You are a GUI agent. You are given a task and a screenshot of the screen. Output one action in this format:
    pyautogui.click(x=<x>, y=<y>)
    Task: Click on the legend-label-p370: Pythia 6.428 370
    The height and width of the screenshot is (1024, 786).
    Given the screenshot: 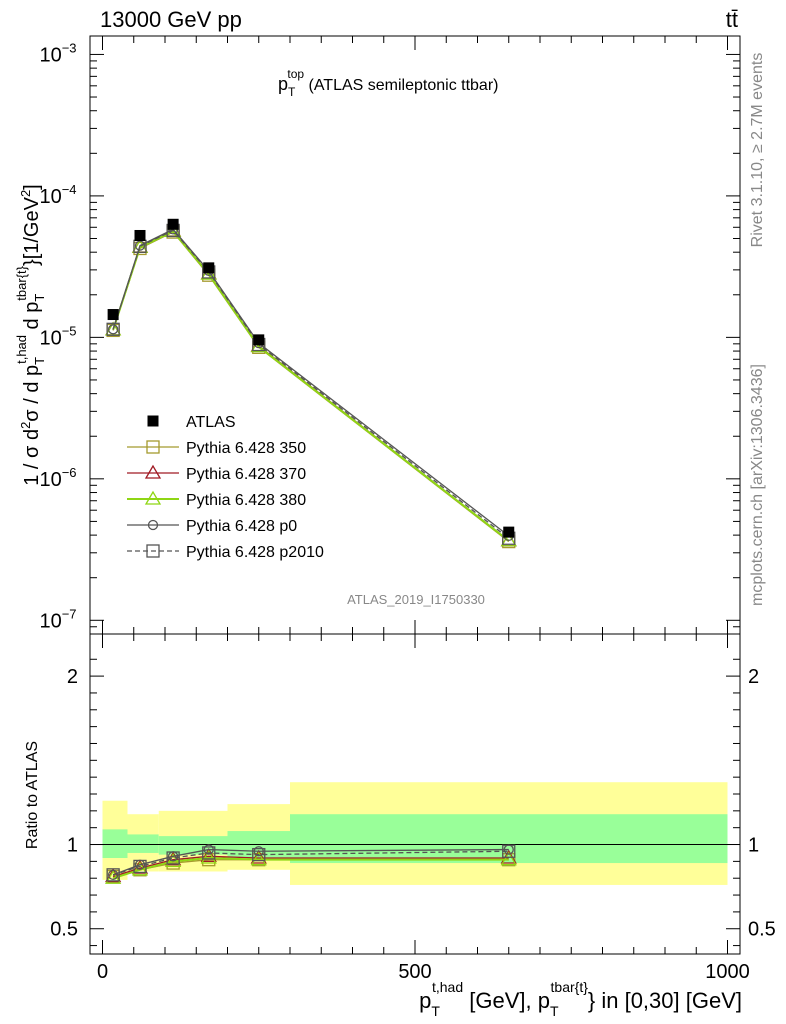 What is the action you would take?
    pyautogui.click(x=246, y=474)
    